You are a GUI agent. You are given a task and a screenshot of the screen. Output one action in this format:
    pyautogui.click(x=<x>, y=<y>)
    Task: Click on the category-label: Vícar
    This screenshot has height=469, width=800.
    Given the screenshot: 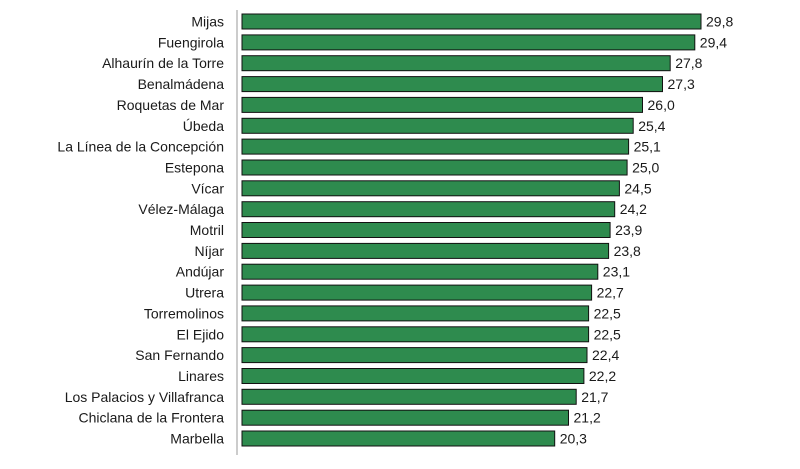 What is the action you would take?
    pyautogui.click(x=207, y=188)
    